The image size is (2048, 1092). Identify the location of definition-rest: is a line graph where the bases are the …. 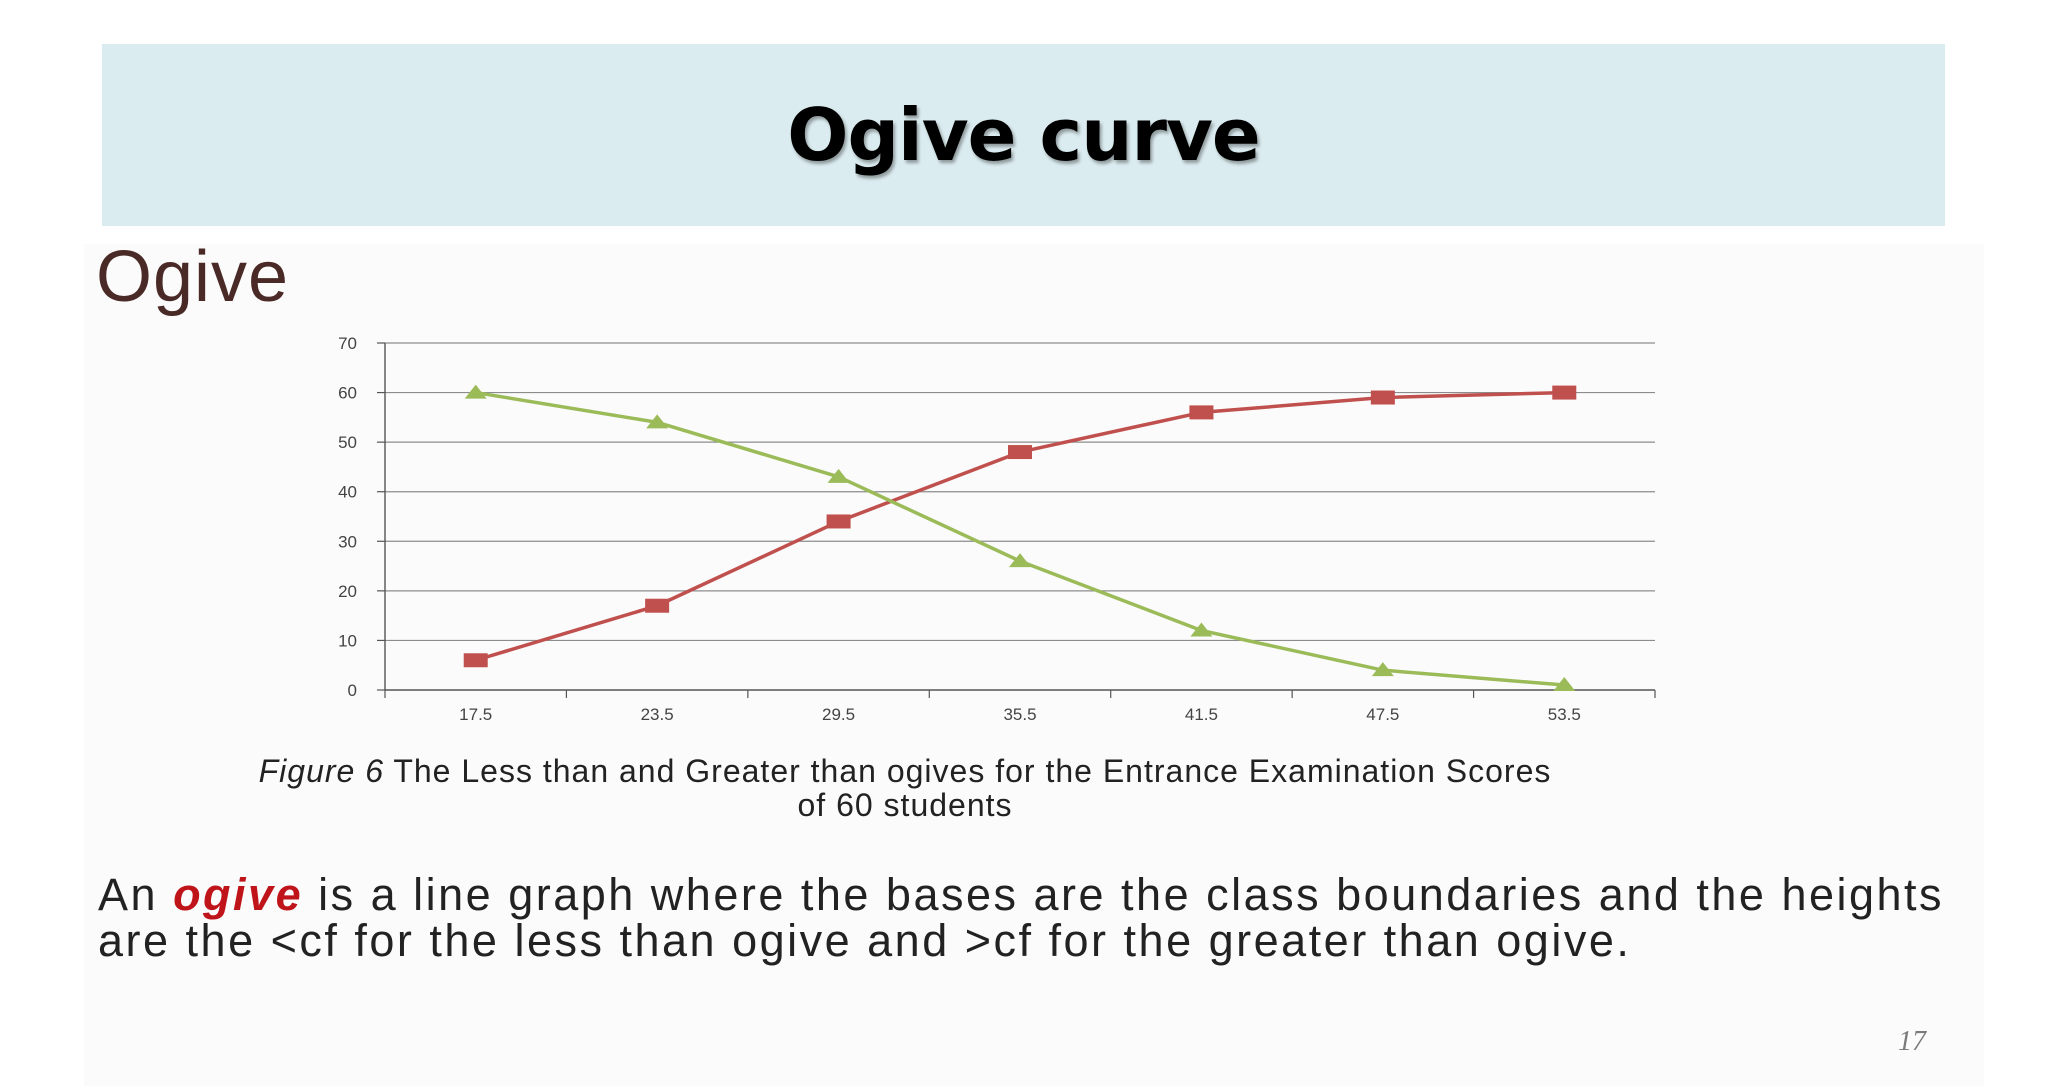
(1021, 917).